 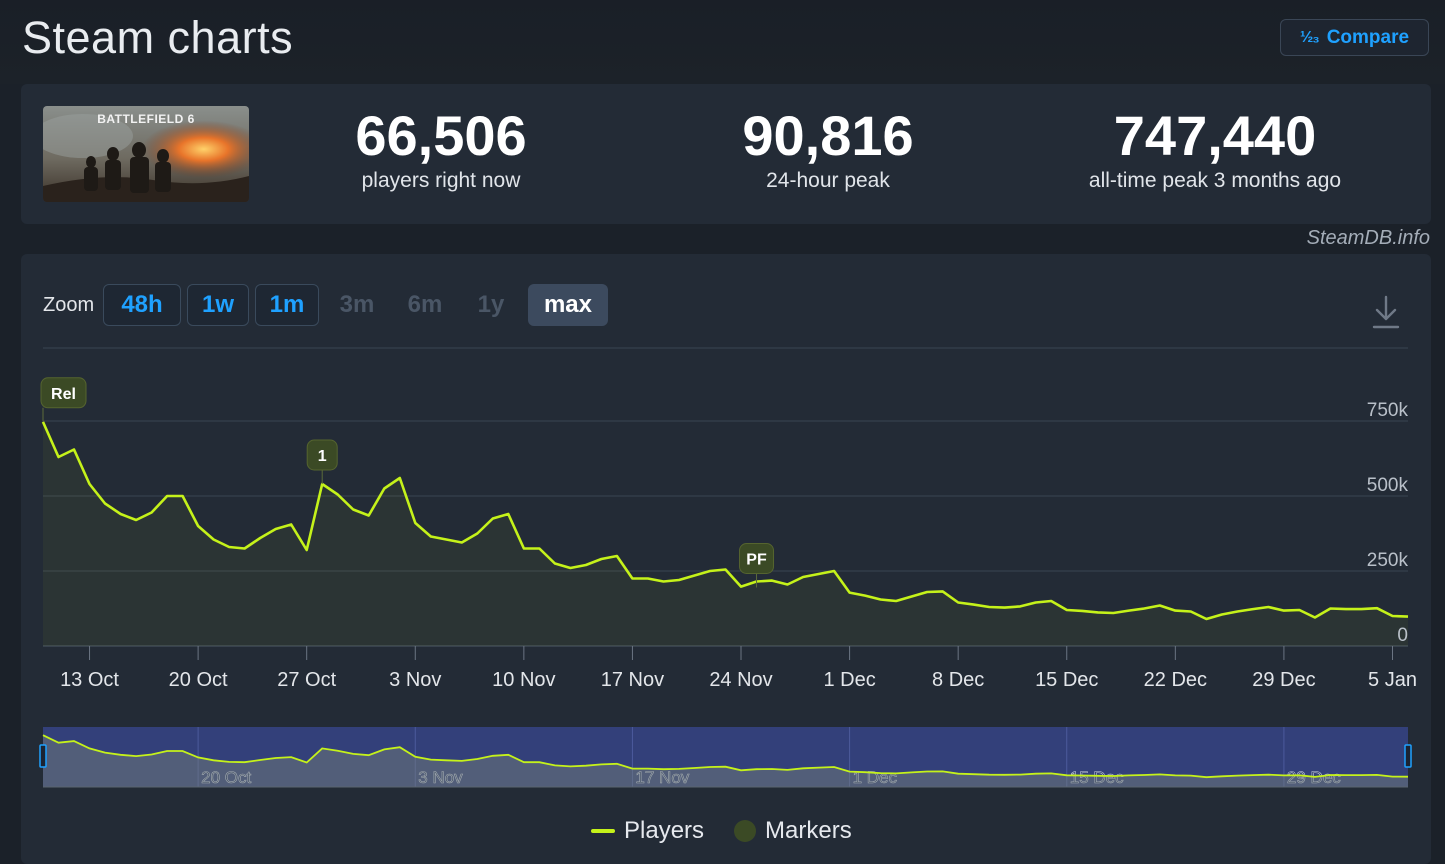 What do you see at coordinates (1354, 37) in the screenshot?
I see `compare-button: ½₃ Compare` at bounding box center [1354, 37].